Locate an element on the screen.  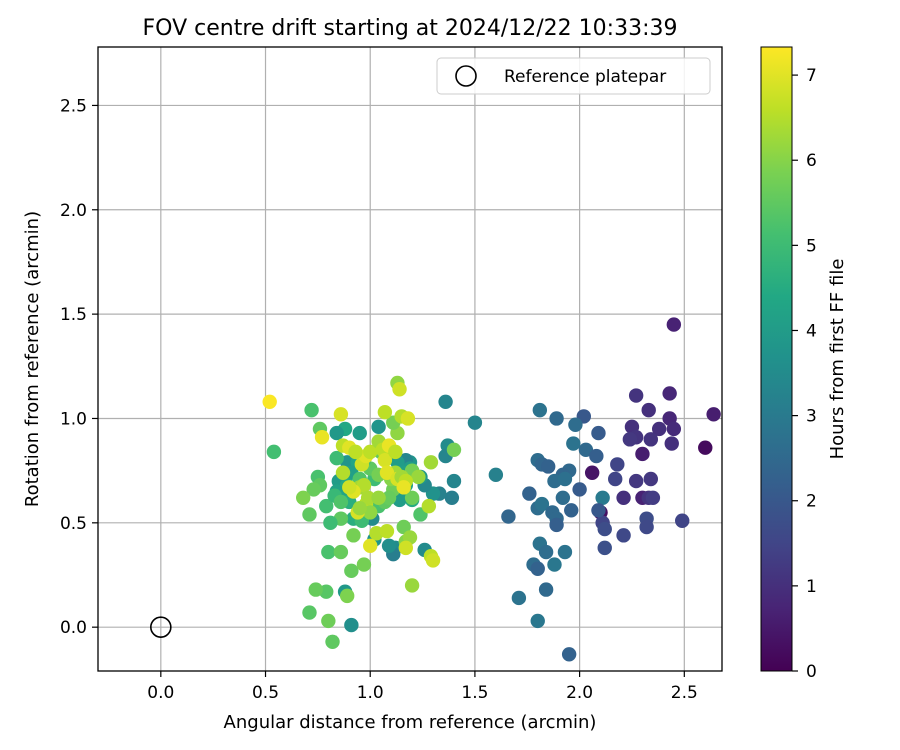
reference-marker is located at coordinates (161, 627).